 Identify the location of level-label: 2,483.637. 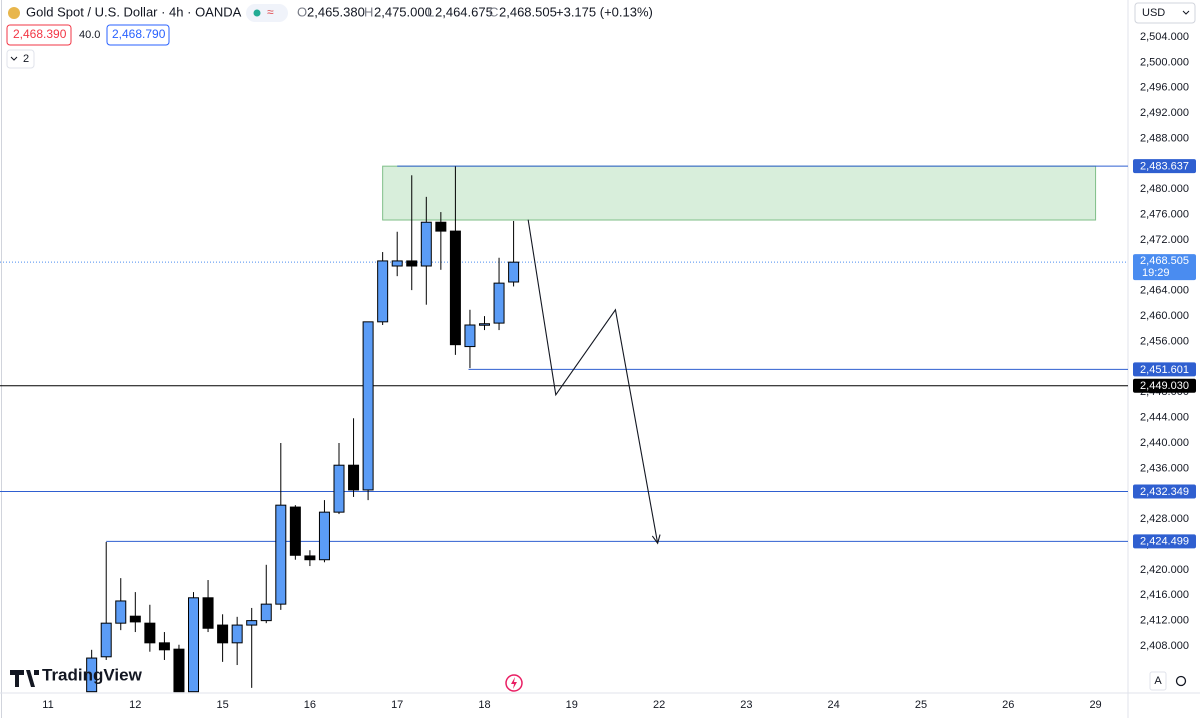
(1164, 167).